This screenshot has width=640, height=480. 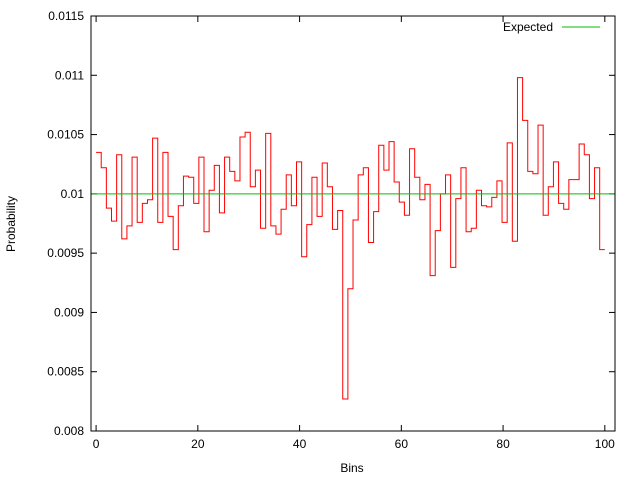 I want to click on y-tick-label: 0.011, so click(x=69, y=75).